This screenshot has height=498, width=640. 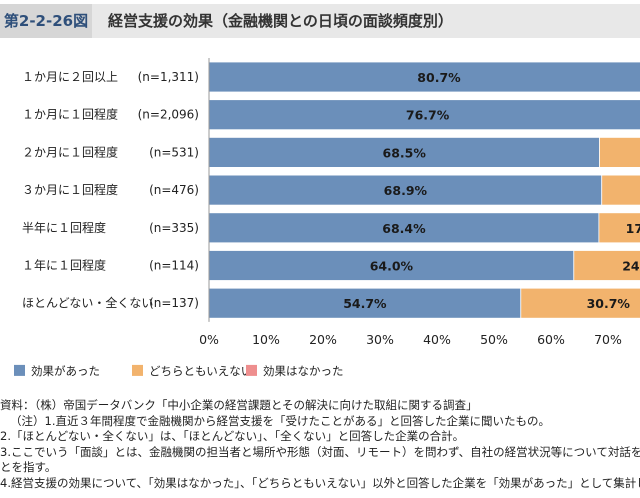 I want to click on figure-number: 第2-2-26図, so click(x=46, y=21).